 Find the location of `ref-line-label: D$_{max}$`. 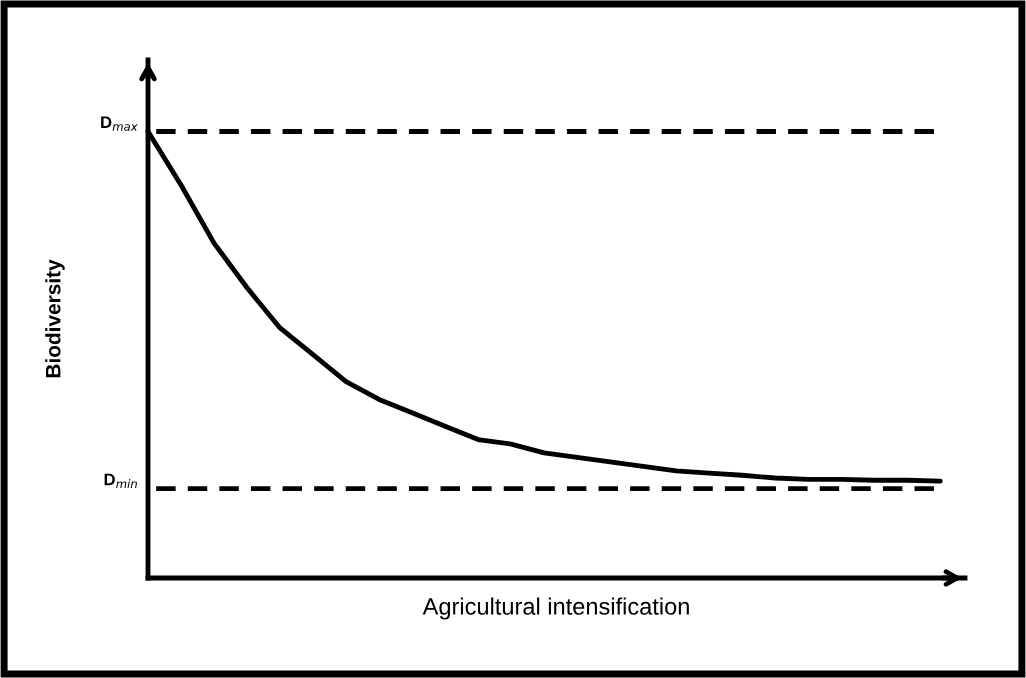

ref-line-label: D$_{max}$ is located at coordinates (119, 123).